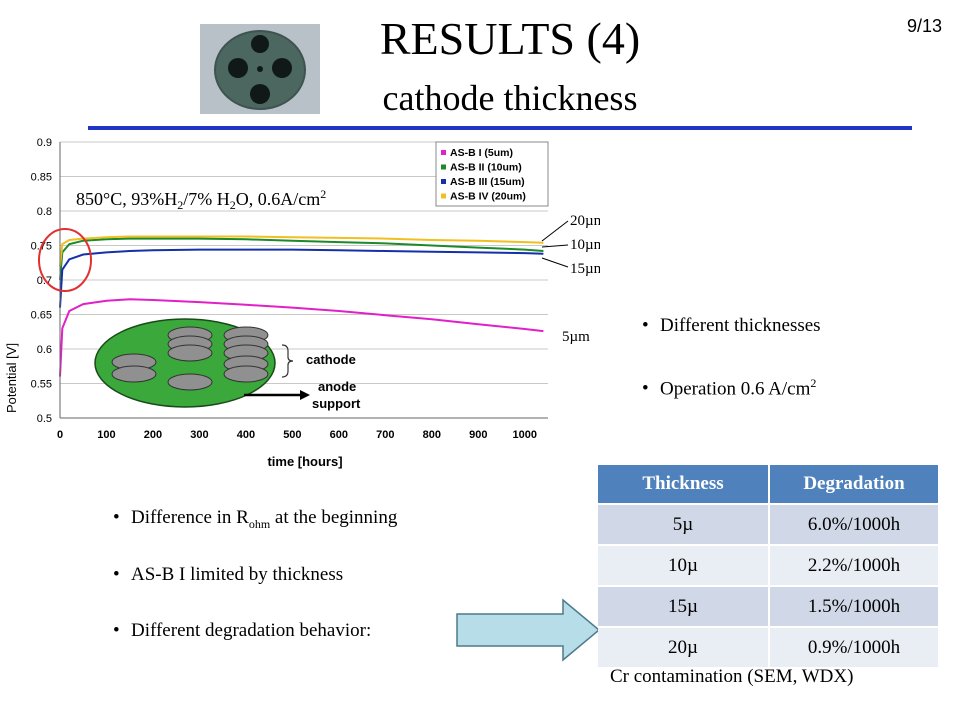 The image size is (960, 720). What do you see at coordinates (11, 378) in the screenshot?
I see `y-axis-label: Potential [V]` at bounding box center [11, 378].